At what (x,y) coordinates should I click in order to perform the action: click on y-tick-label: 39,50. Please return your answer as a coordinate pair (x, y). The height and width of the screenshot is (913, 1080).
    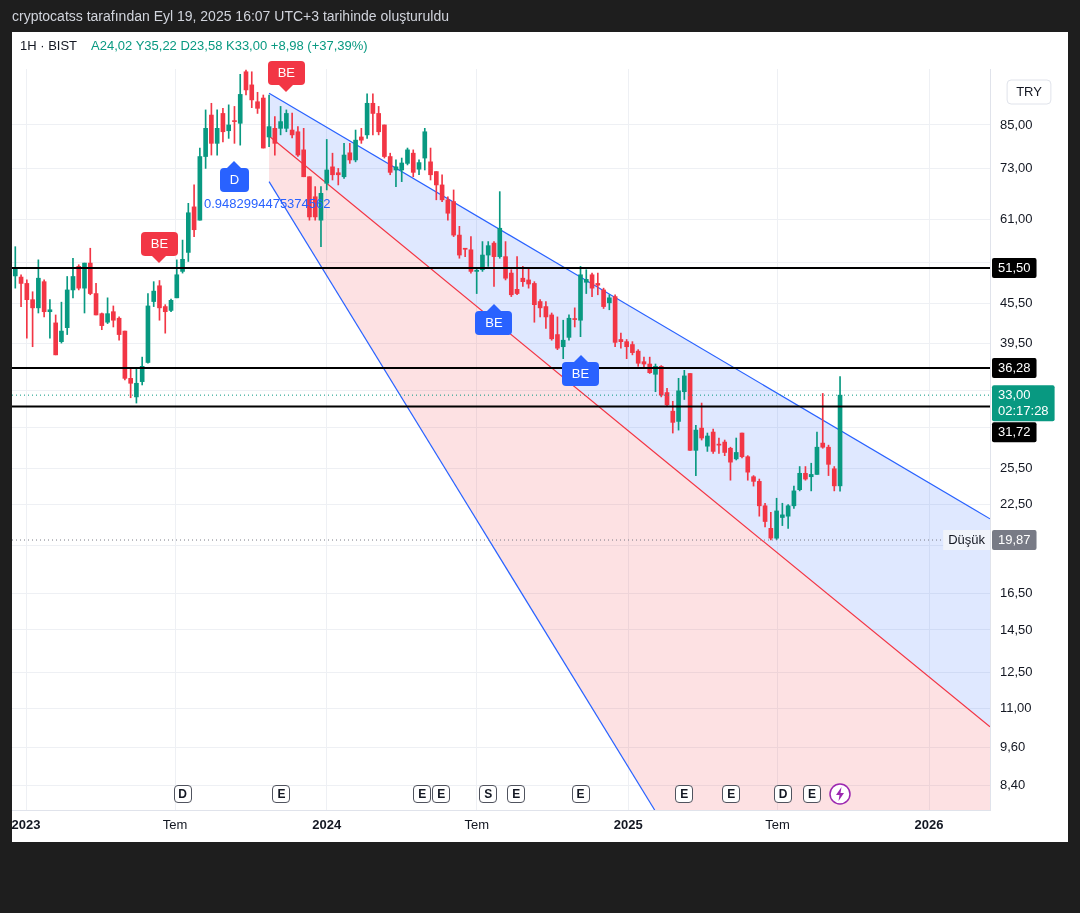
    Looking at the image, I should click on (1016, 343).